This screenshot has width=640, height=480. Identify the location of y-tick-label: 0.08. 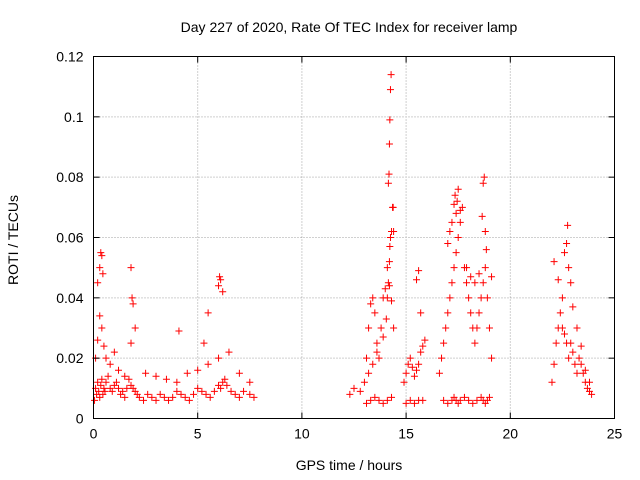
(69, 177).